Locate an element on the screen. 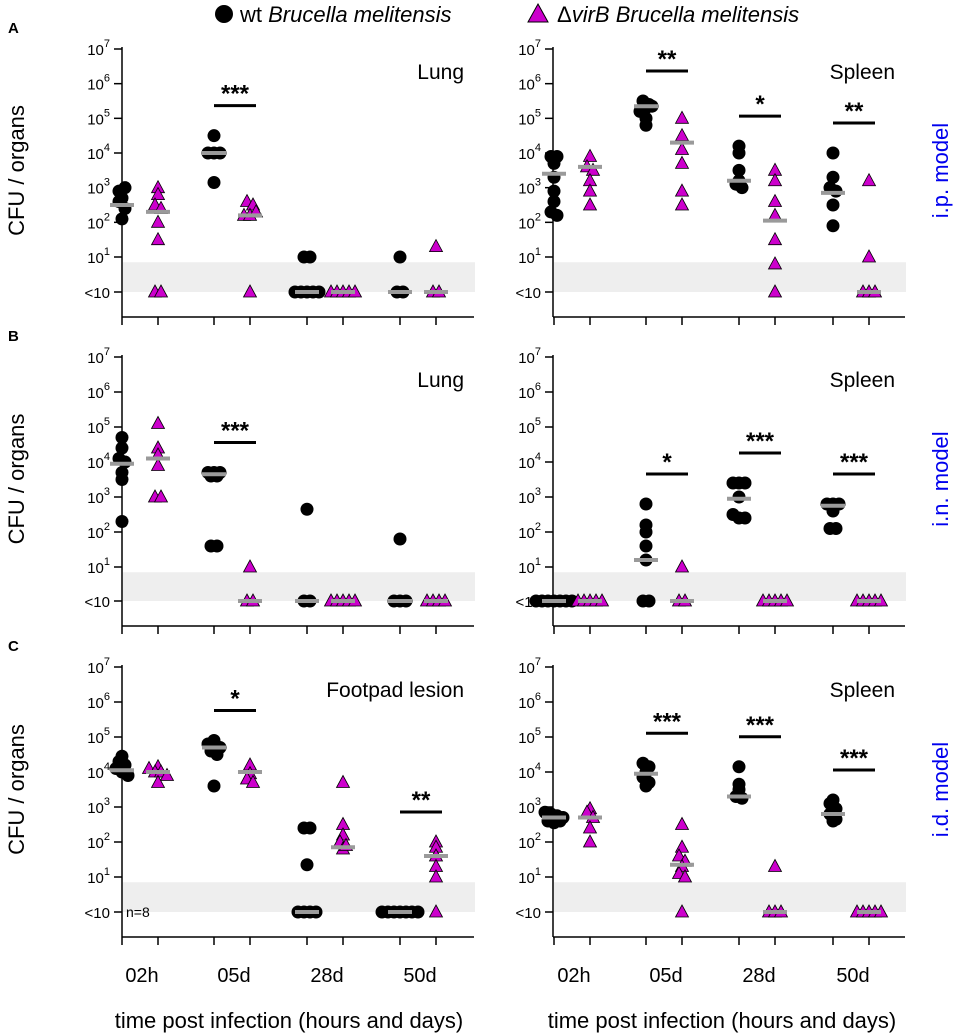 The image size is (957, 1035). significance-label: ** is located at coordinates (421, 800).